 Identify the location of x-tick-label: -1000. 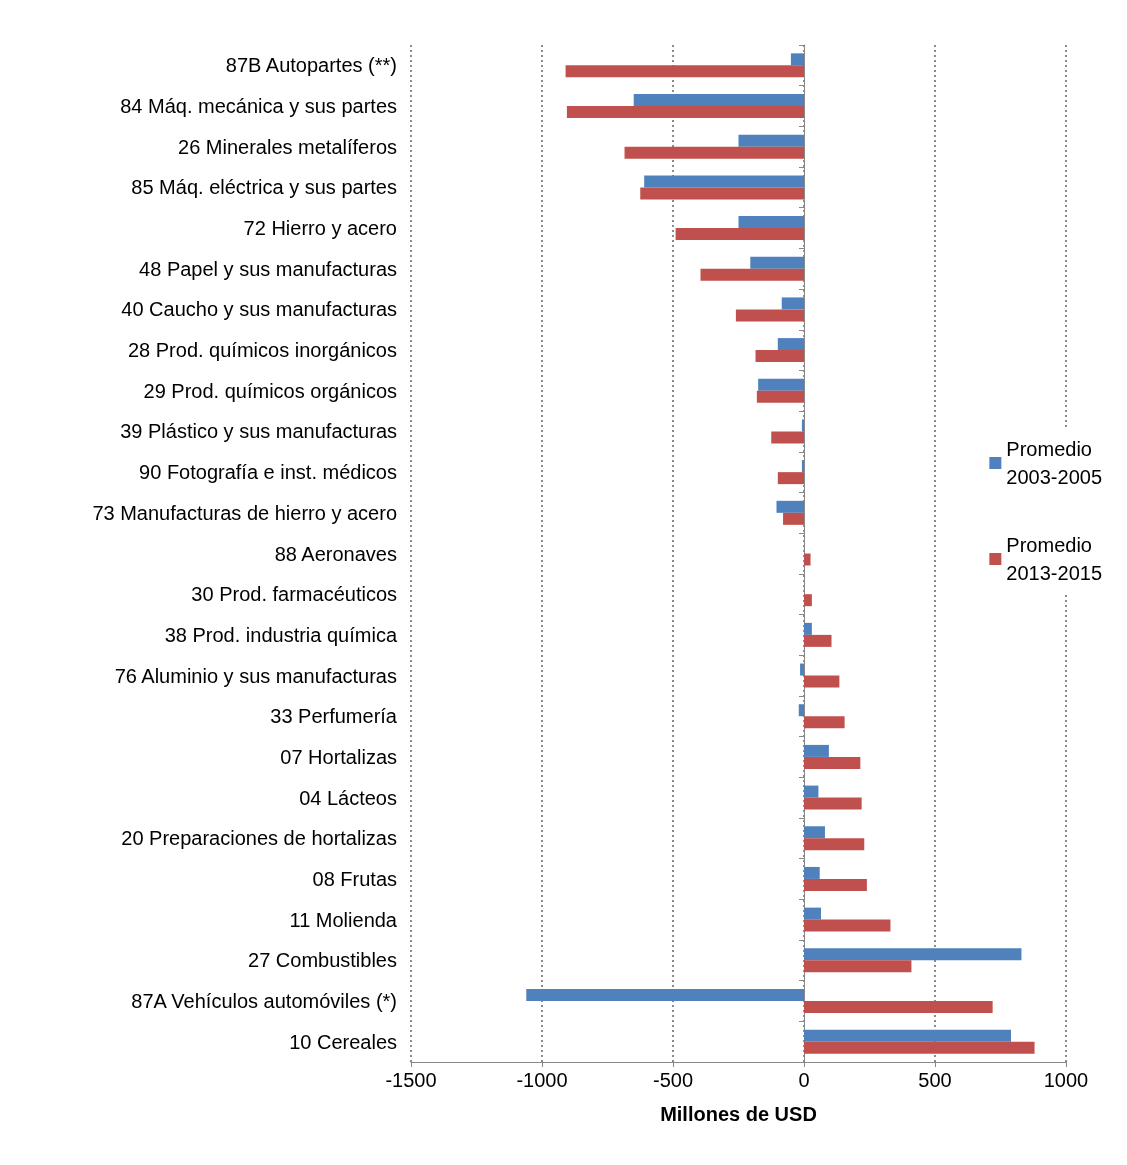
(542, 1080).